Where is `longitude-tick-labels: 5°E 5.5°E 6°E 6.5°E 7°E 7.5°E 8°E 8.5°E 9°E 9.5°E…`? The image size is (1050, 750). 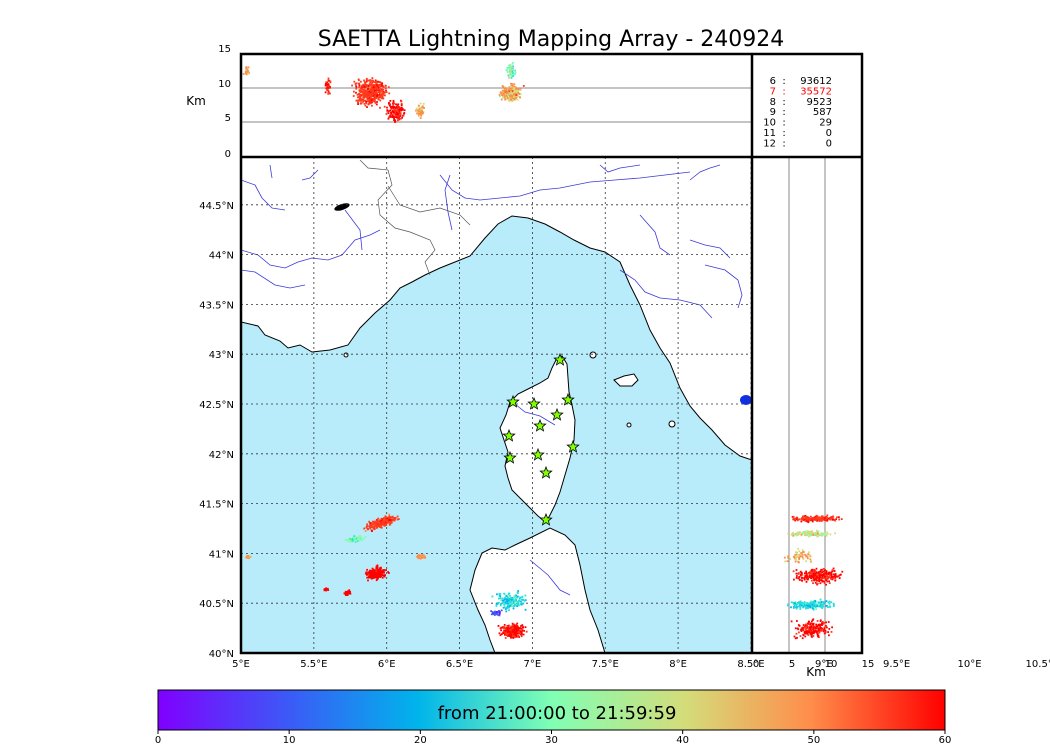
longitude-tick-labels: 5°E 5.5°E 6°E 6.5°E 7°E 7.5°E 8°E 8.5°E 9°E 9.5°E… is located at coordinates (641, 664).